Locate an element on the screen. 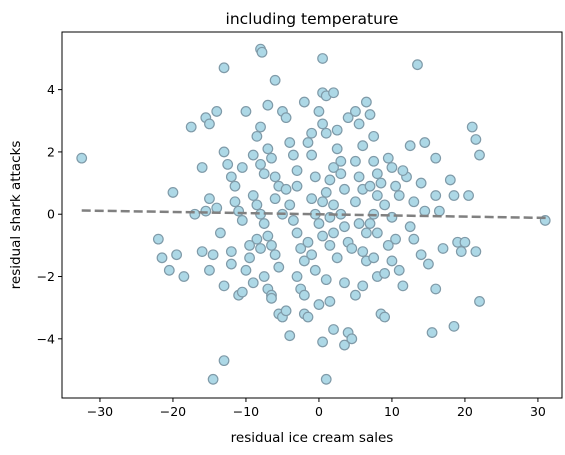  x-axis-ticks: −30 −20 −10 0 10 20 30 is located at coordinates (316, 408).